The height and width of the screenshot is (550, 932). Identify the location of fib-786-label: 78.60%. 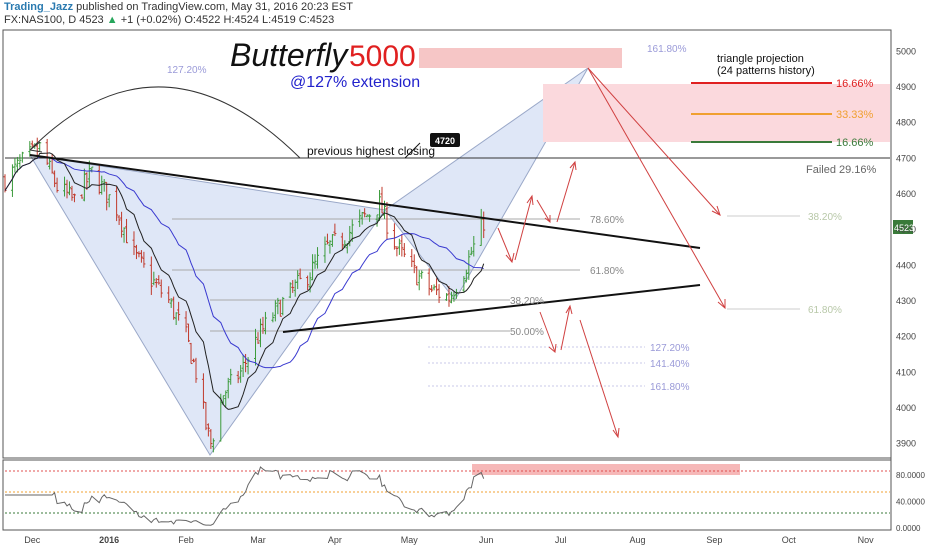
(607, 220).